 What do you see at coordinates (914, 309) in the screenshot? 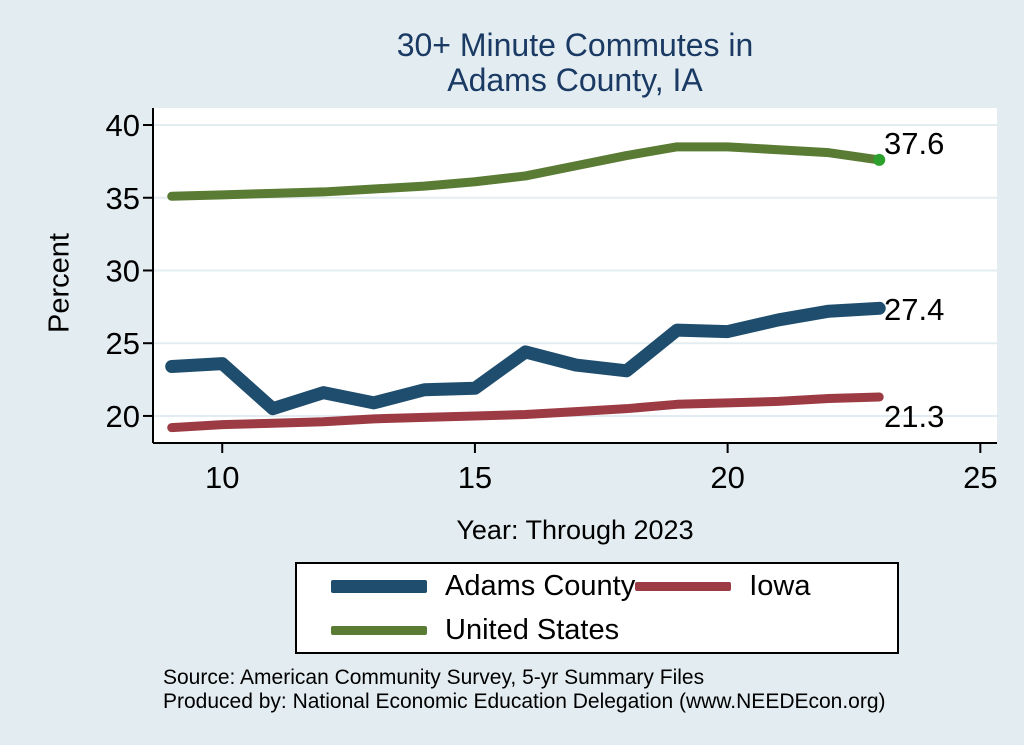
I see `end-value-adams-county: 27.4` at bounding box center [914, 309].